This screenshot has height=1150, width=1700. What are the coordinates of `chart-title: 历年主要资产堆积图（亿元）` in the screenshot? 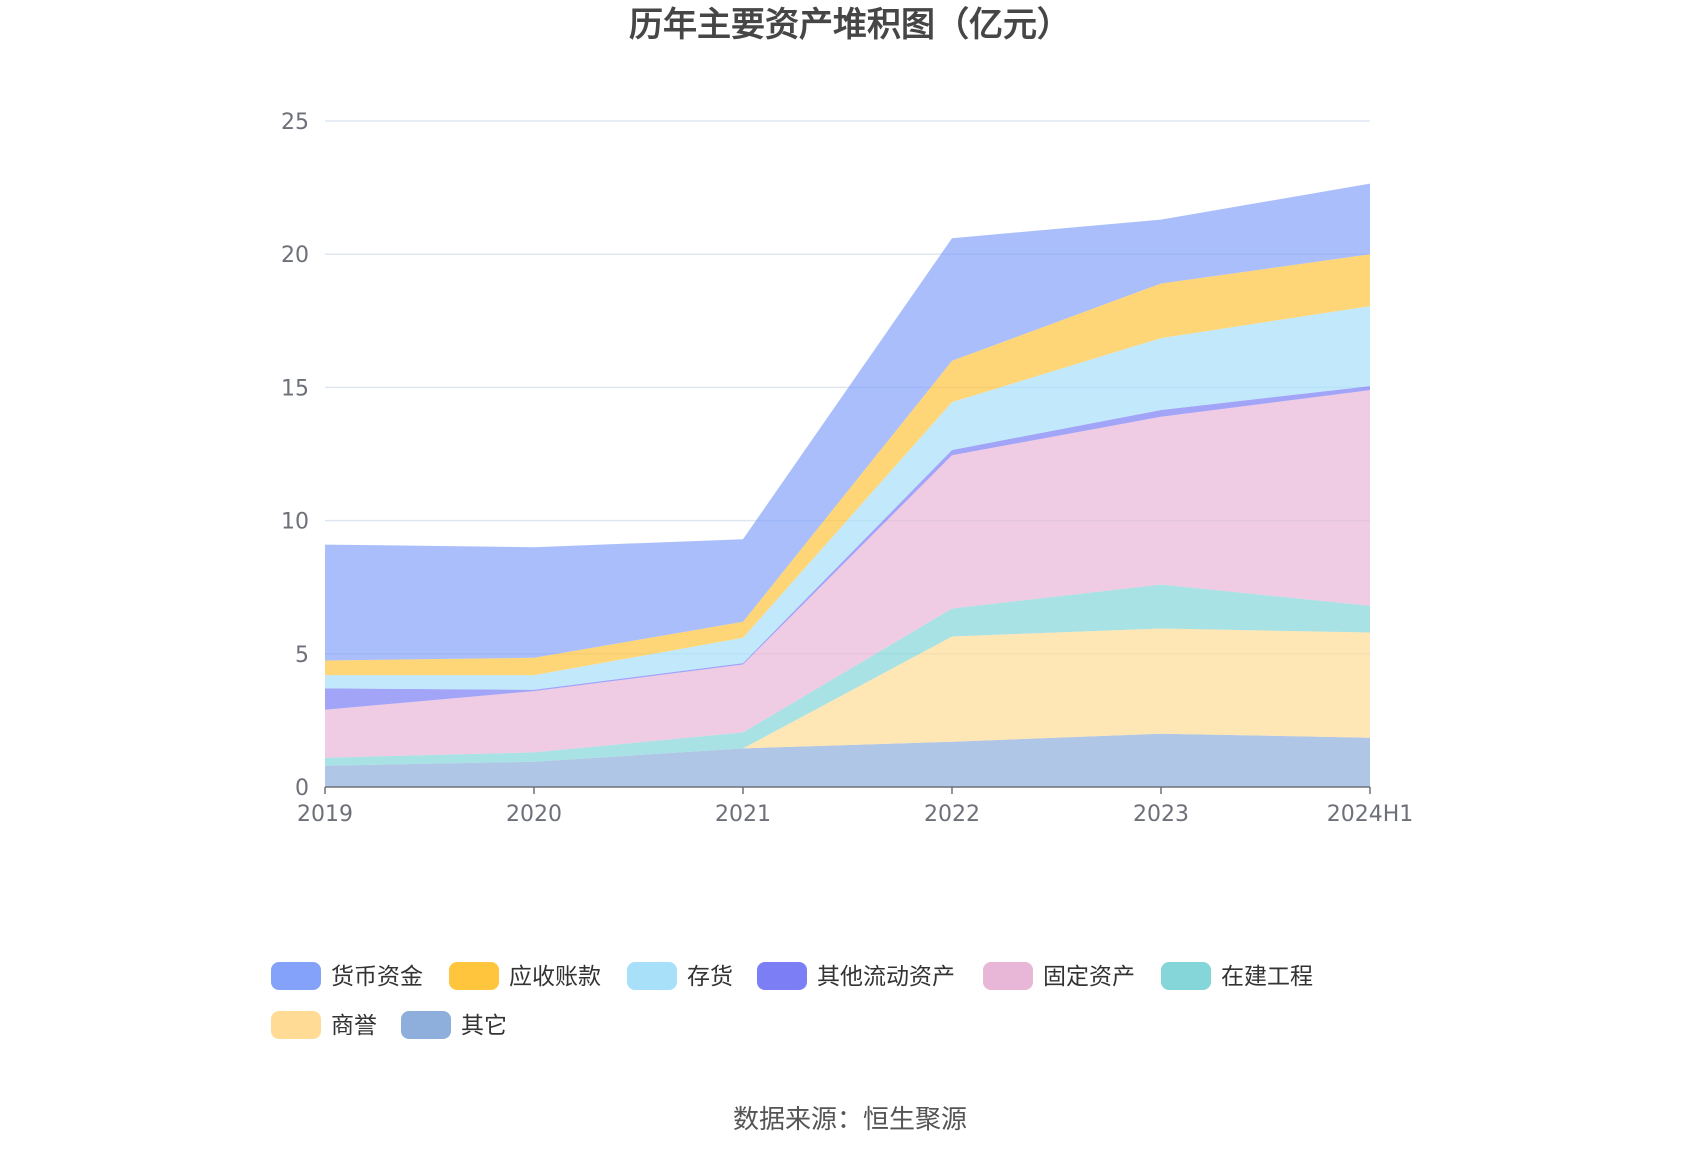 It's located at (850, 25).